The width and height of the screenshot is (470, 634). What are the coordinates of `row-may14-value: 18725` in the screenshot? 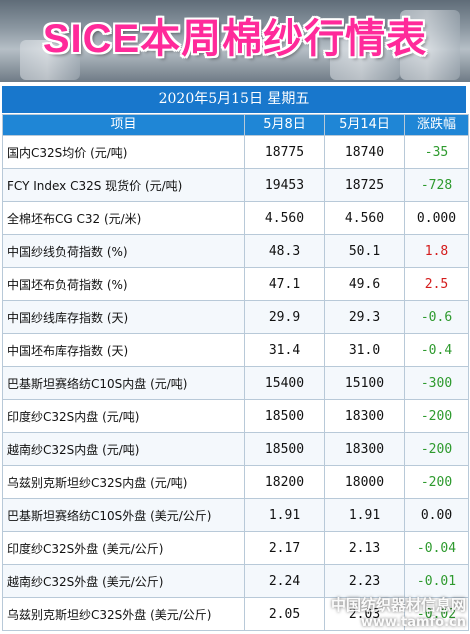 It's located at (364, 185).